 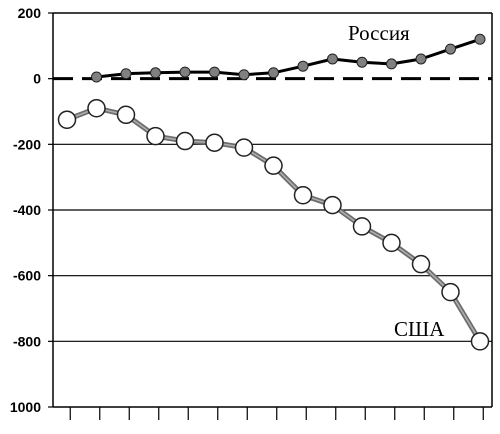 What do you see at coordinates (37, 79) in the screenshot?
I see `y-tick-label: 0` at bounding box center [37, 79].